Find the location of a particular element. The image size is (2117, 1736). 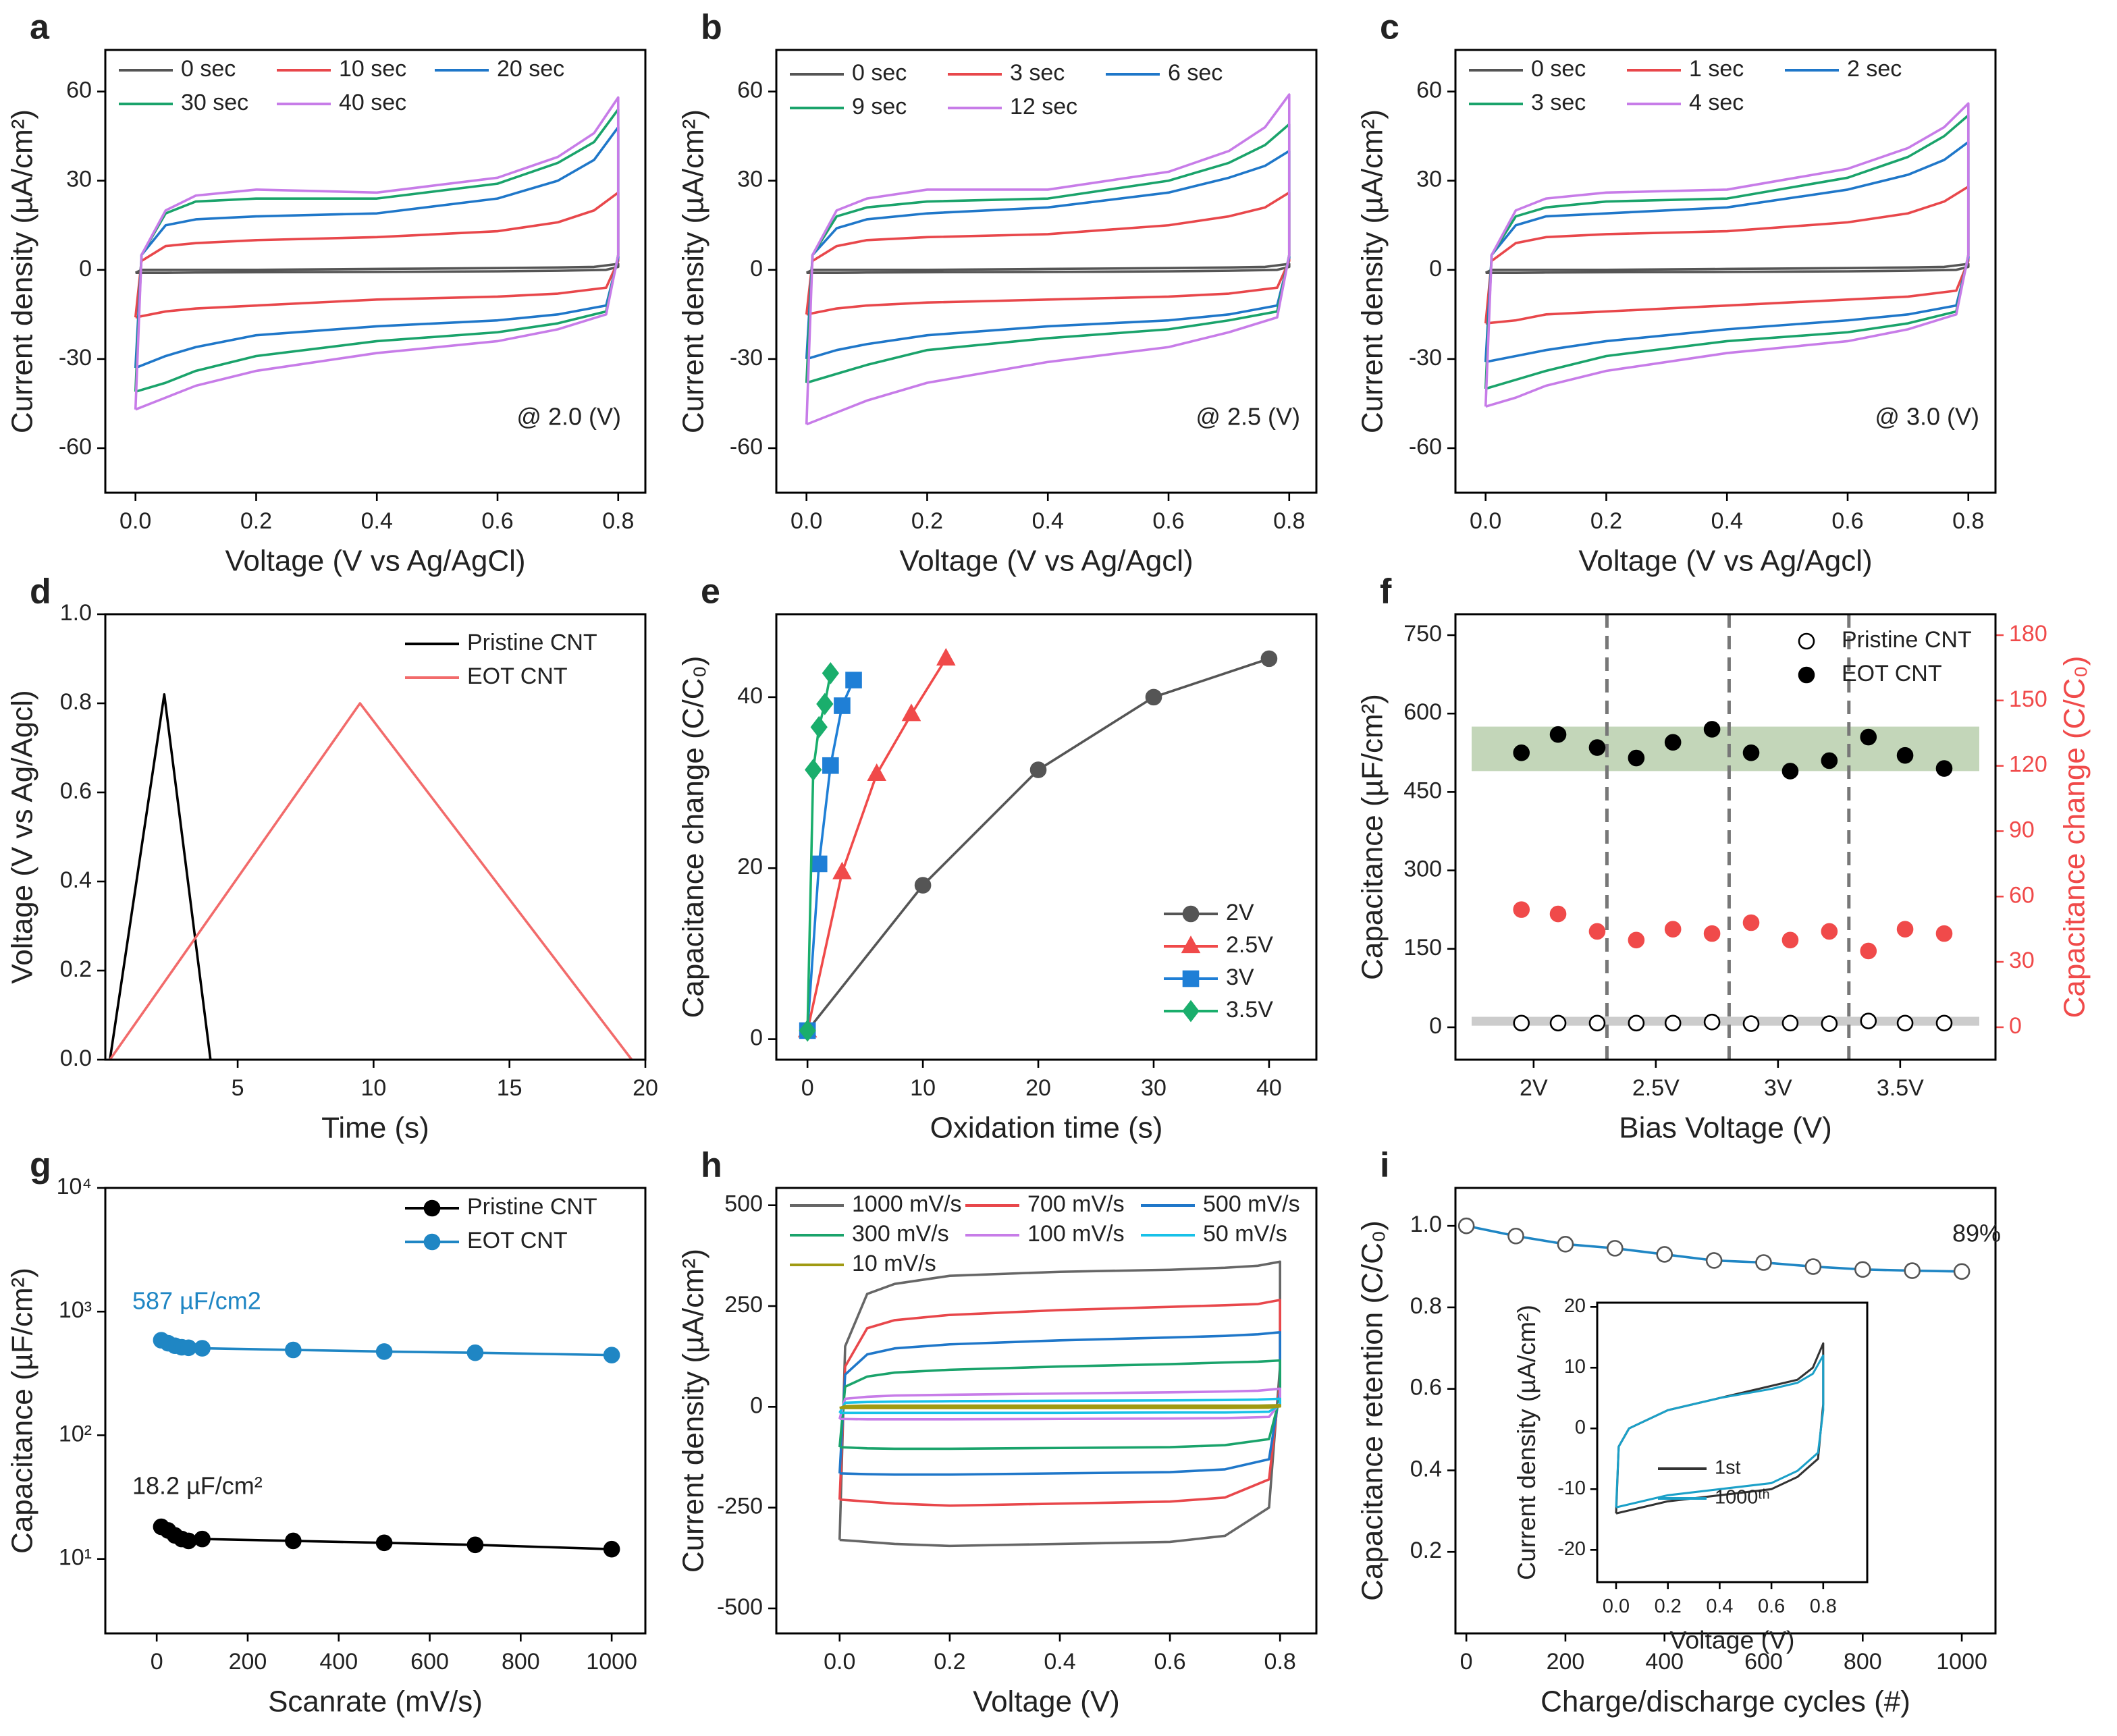

legend-label: 9 sec is located at coordinates (880, 107).